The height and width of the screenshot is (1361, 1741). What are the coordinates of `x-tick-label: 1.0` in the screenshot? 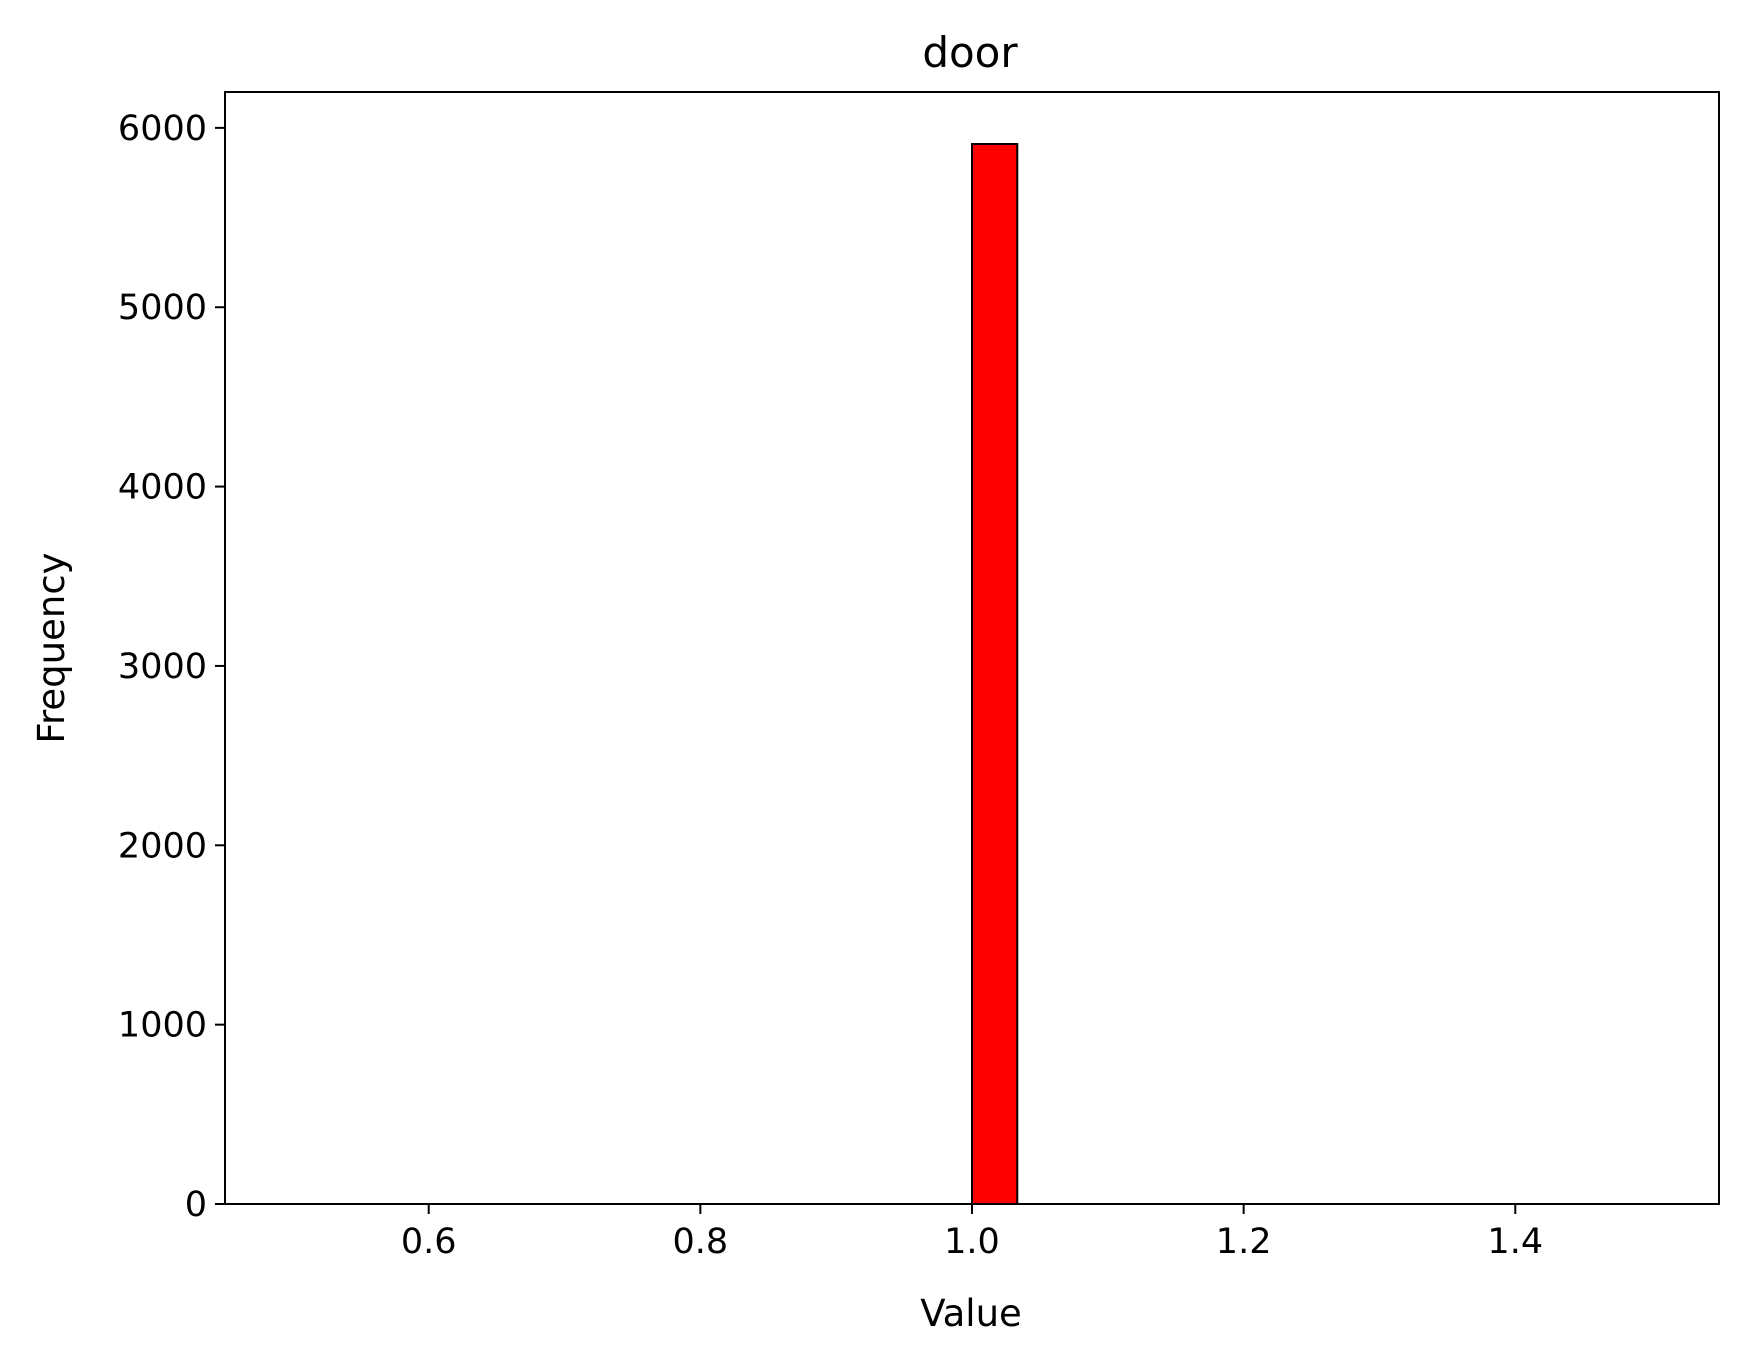 It's located at (972, 1242).